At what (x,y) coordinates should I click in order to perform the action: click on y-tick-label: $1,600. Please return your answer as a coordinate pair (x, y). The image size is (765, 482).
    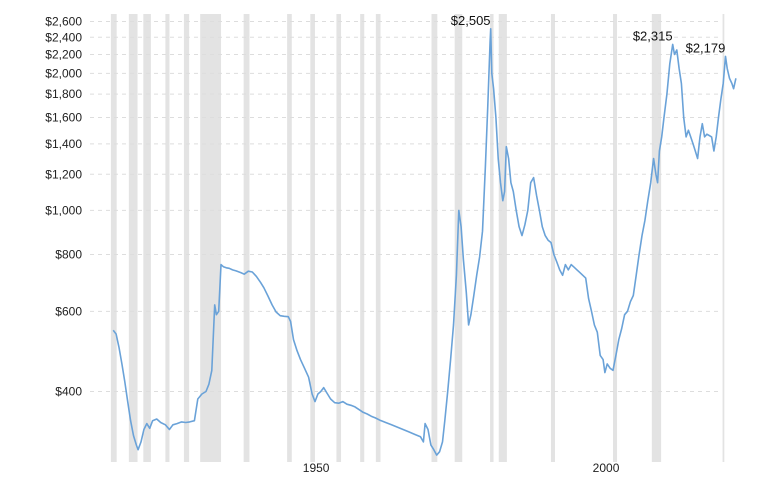
    Looking at the image, I should click on (63, 117).